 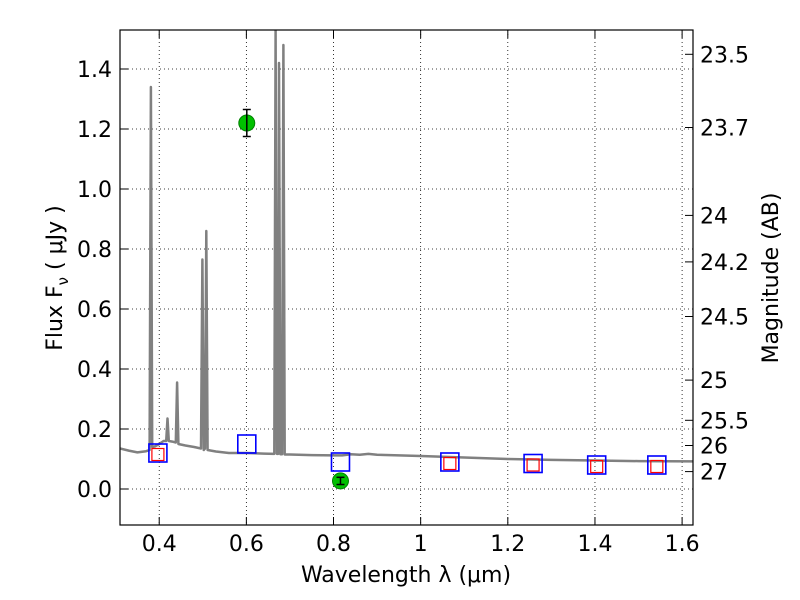 What do you see at coordinates (724, 55) in the screenshot?
I see `y2-tick-label: 23.5` at bounding box center [724, 55].